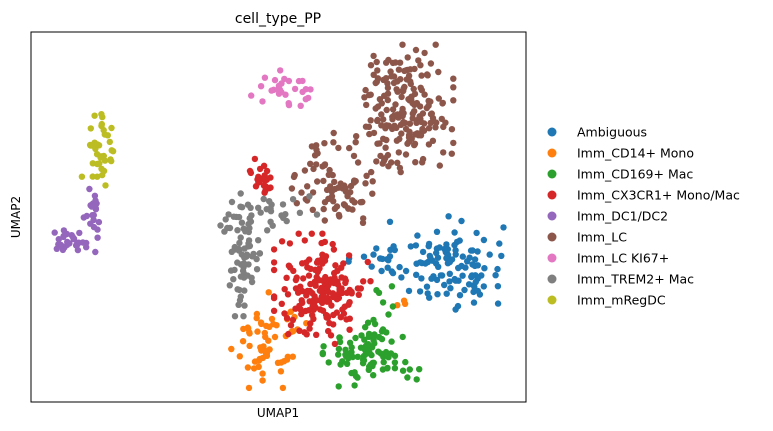 This screenshot has width=773, height=431. What do you see at coordinates (620, 174) in the screenshot?
I see `legend-item: Imm_CD169+ Mac` at bounding box center [620, 174].